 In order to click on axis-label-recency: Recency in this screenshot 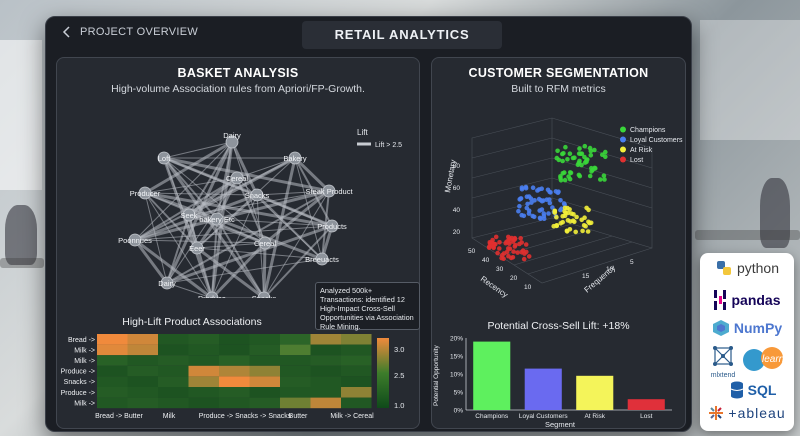, I will do `click(494, 286)`.